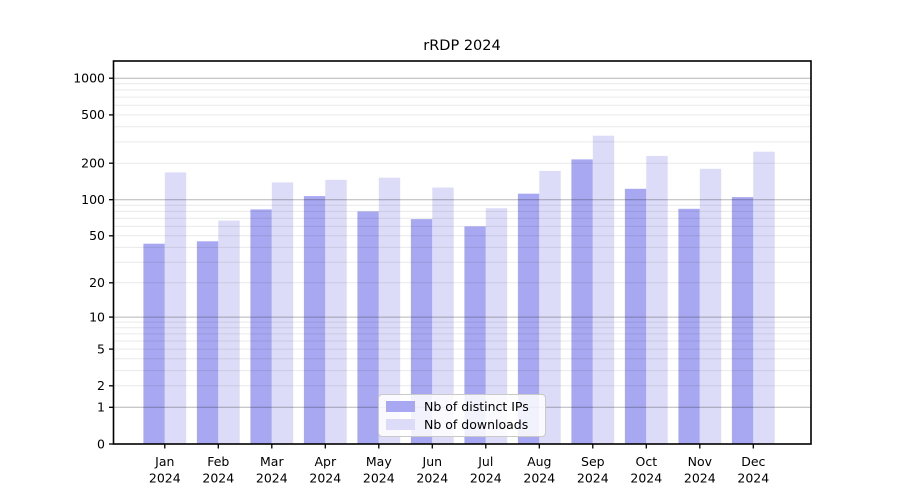 Image resolution: width=900 pixels, height=500 pixels. What do you see at coordinates (400, 407) in the screenshot?
I see `legend-swatch-distinct-ips` at bounding box center [400, 407].